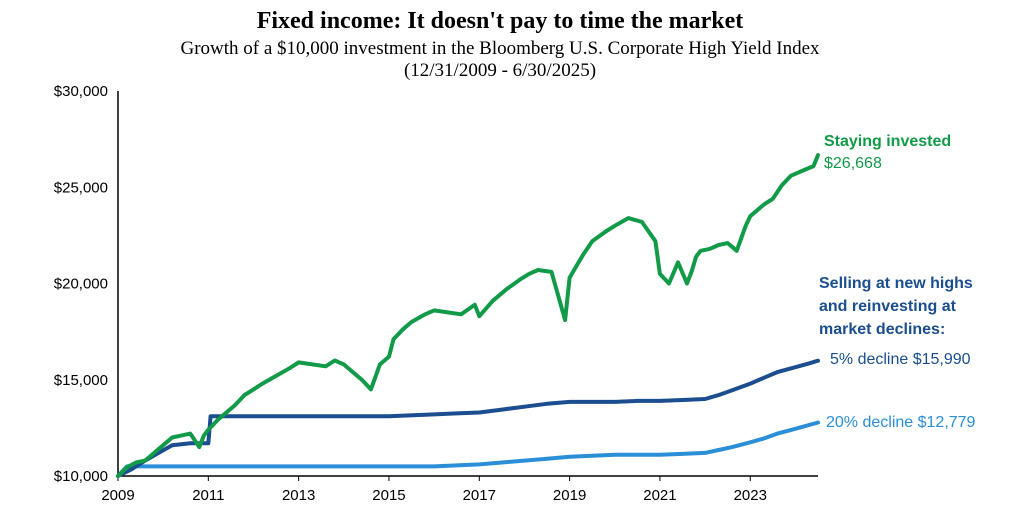 This screenshot has width=1024, height=524. What do you see at coordinates (468, 449) in the screenshot?
I see `series-line-20-decline` at bounding box center [468, 449].